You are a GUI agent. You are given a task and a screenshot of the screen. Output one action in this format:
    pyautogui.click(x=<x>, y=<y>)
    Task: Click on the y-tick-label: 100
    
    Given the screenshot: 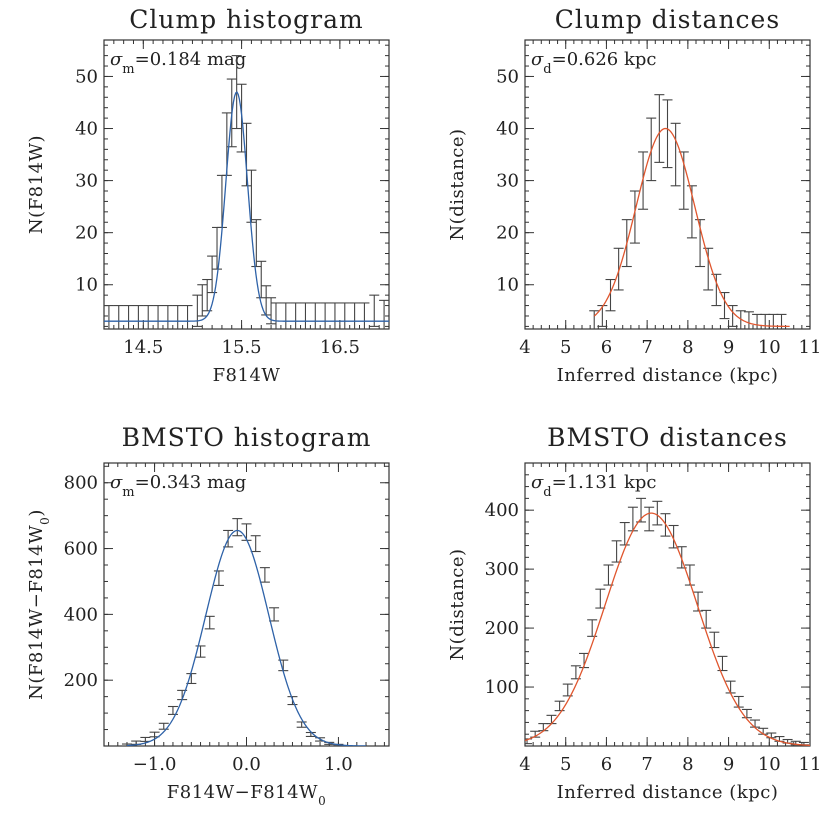 What is the action you would take?
    pyautogui.click(x=502, y=687)
    